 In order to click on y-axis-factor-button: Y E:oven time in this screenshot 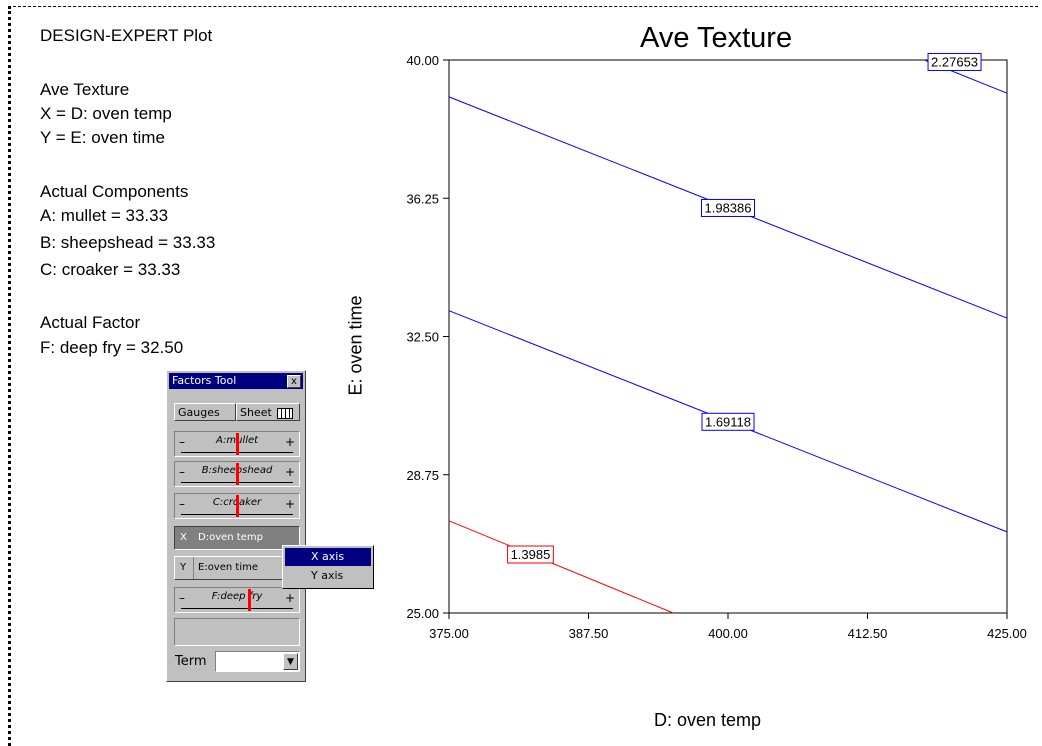, I will do `click(237, 568)`.